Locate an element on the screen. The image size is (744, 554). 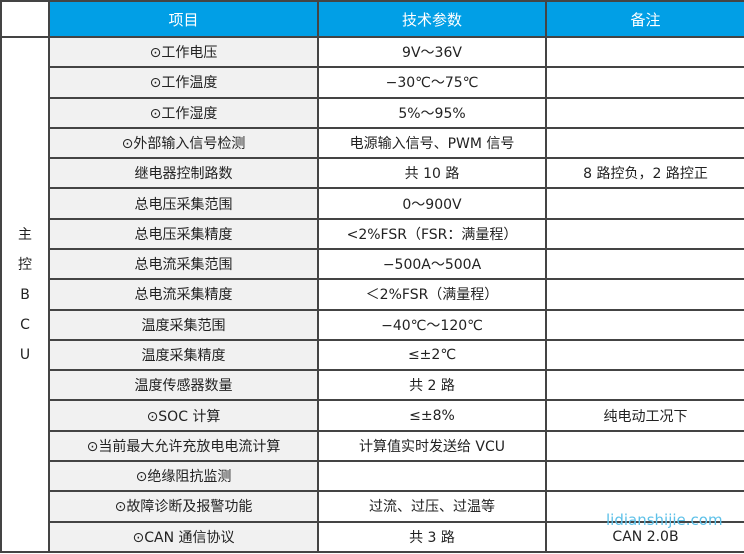
param-cell: ≤±2℃ is located at coordinates (432, 355).